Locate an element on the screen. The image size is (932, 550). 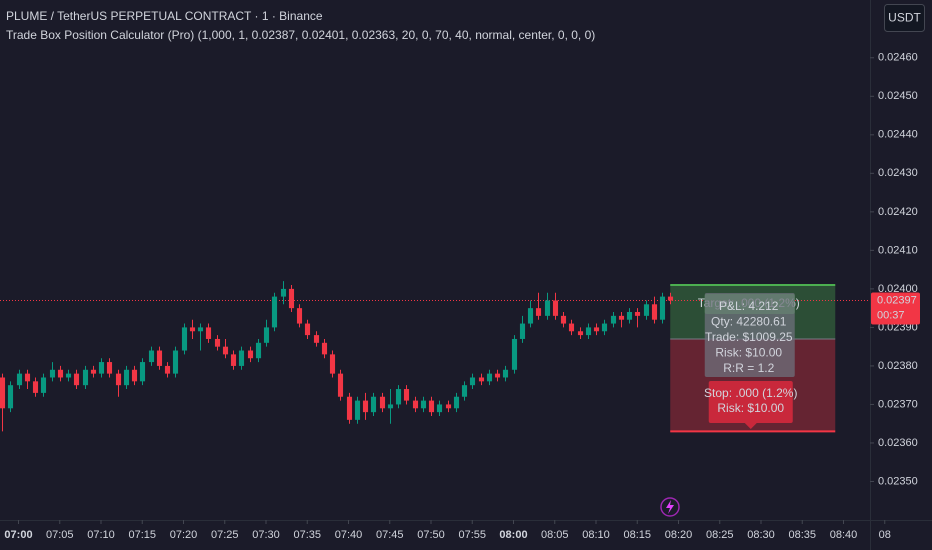
info-line: P&L: 4.212 is located at coordinates (749, 306).